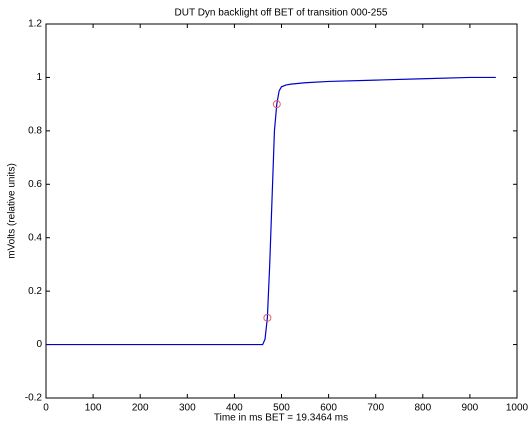  Describe the element at coordinates (35, 291) in the screenshot. I see `y-tick-label: 0.2` at that location.